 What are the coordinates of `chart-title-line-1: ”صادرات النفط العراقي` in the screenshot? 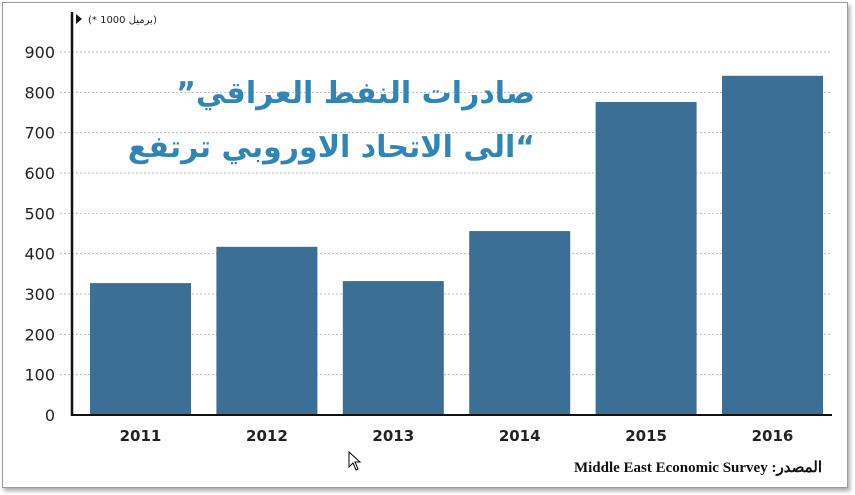 It's located at (355, 93).